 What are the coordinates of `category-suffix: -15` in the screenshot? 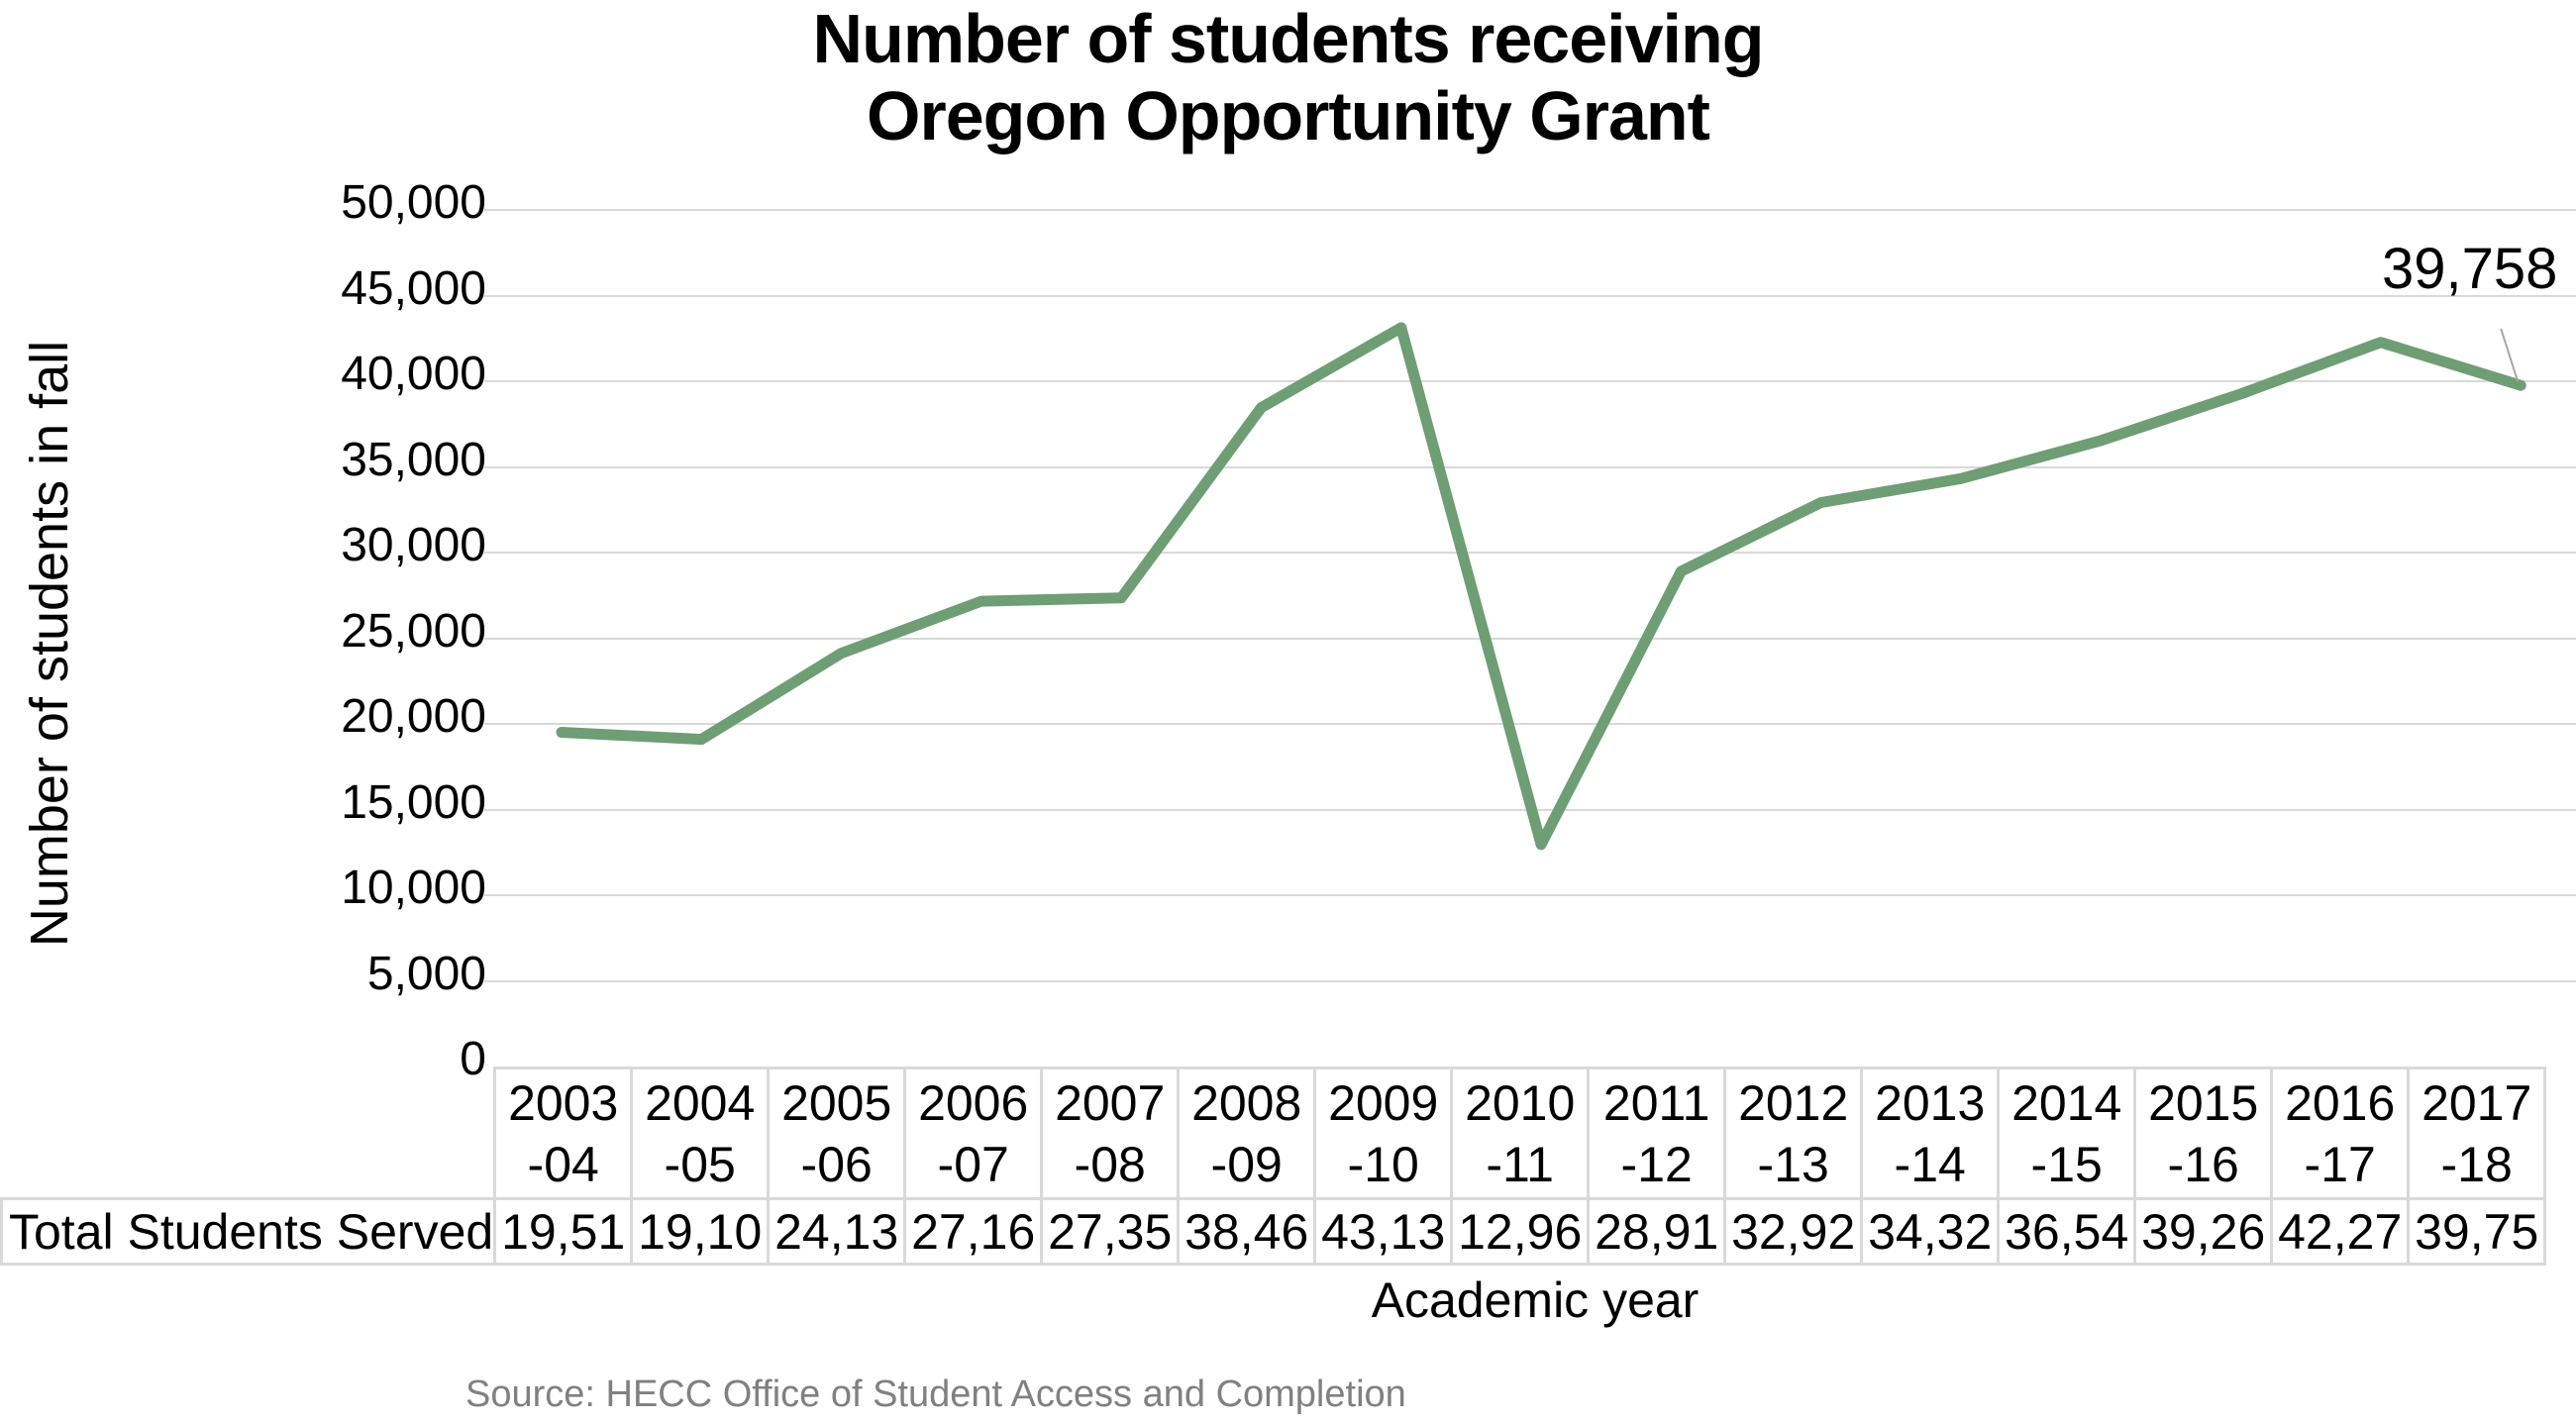 It's located at (2066, 1164).